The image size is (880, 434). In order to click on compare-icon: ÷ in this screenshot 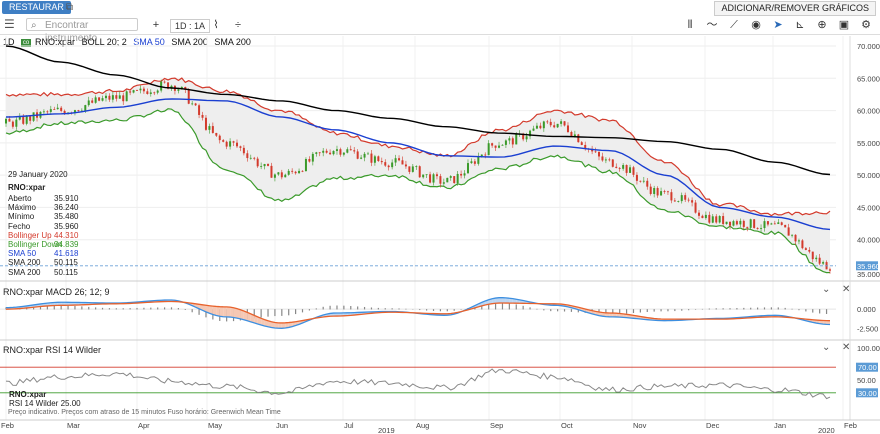, I will do `click(238, 25)`.